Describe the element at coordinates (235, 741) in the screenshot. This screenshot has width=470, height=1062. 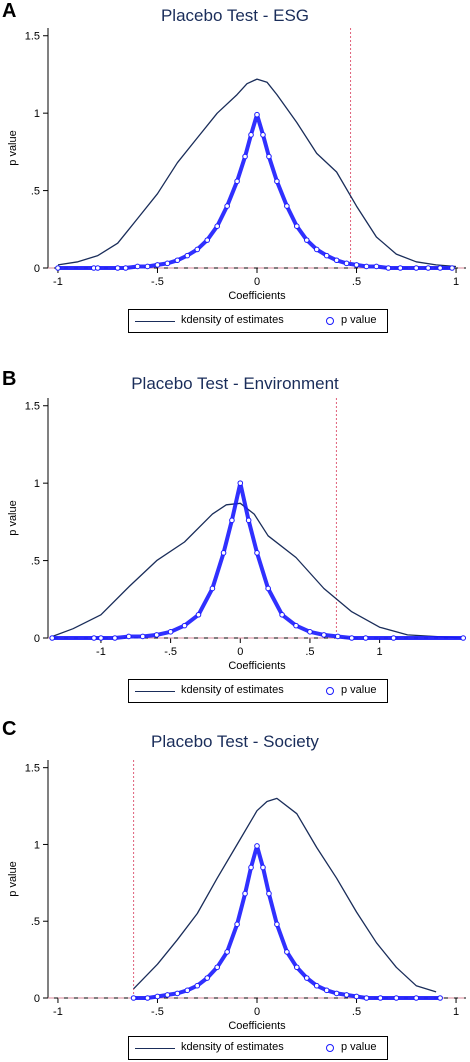
I see `chart-title: Placebo Test - Society` at that location.